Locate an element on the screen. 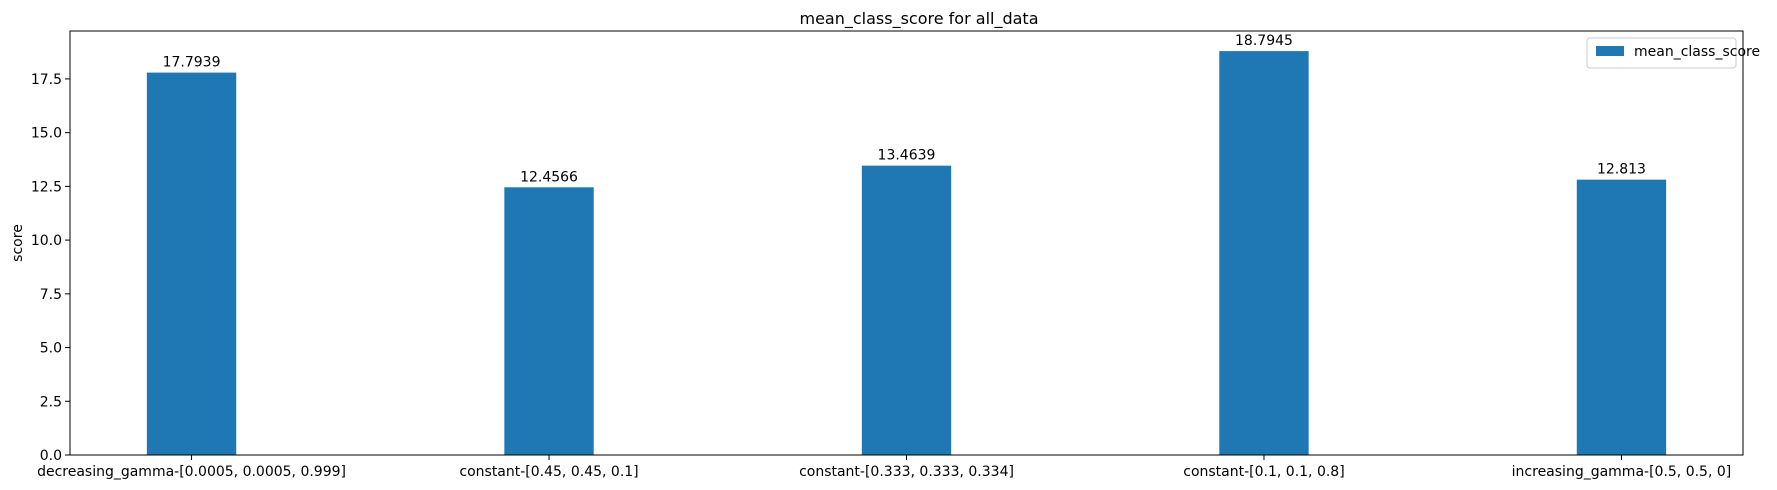  y-axis: 0.0 2.5 5.0 7.5 10.0 12.5 15.0 17.5 is located at coordinates (50, 268).